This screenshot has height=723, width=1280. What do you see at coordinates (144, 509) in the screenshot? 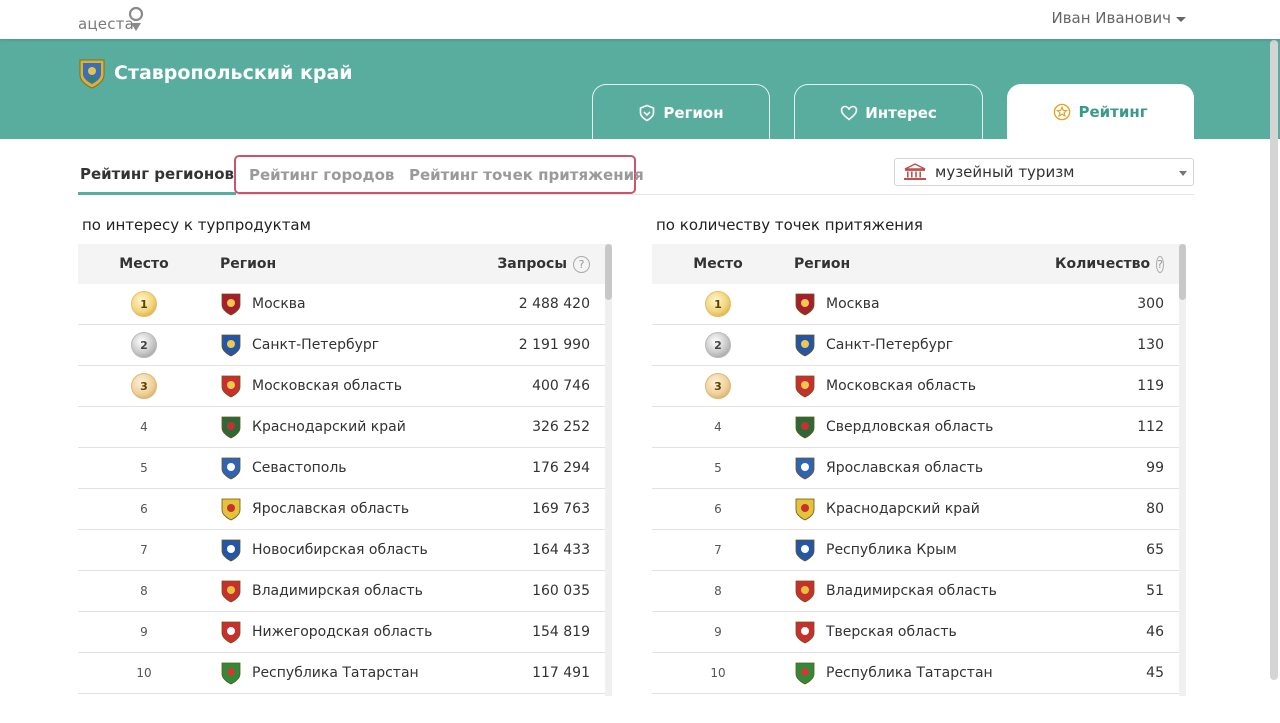
I see `place-number: 6` at bounding box center [144, 509].